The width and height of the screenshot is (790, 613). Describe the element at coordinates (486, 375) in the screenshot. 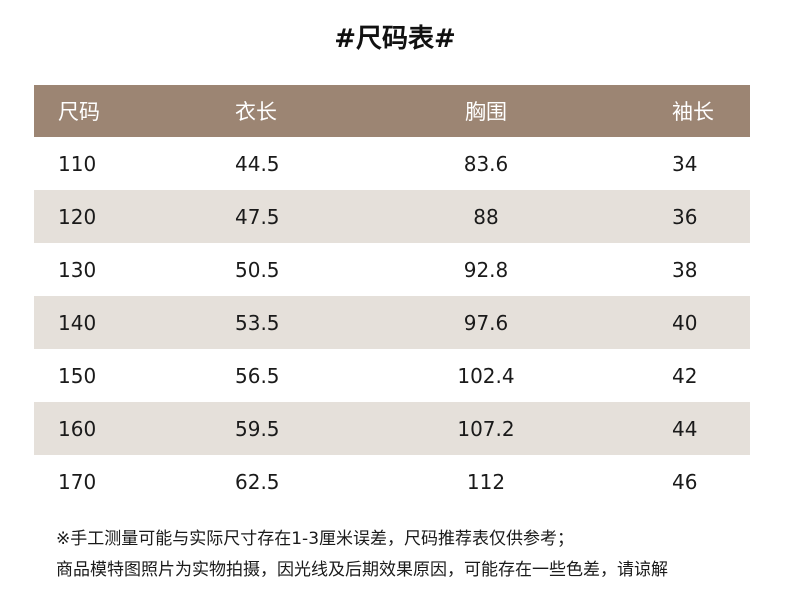

I see `cell-chest: 102.4` at that location.